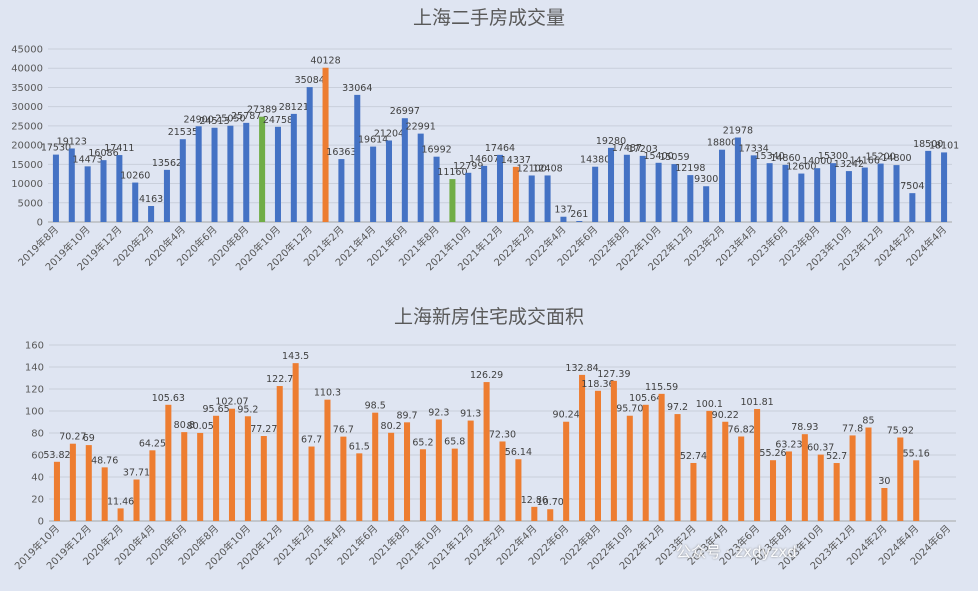 This screenshot has height=591, width=978. What do you see at coordinates (30, 203) in the screenshot?
I see `secondhand-ytick-label: 5000` at bounding box center [30, 203].